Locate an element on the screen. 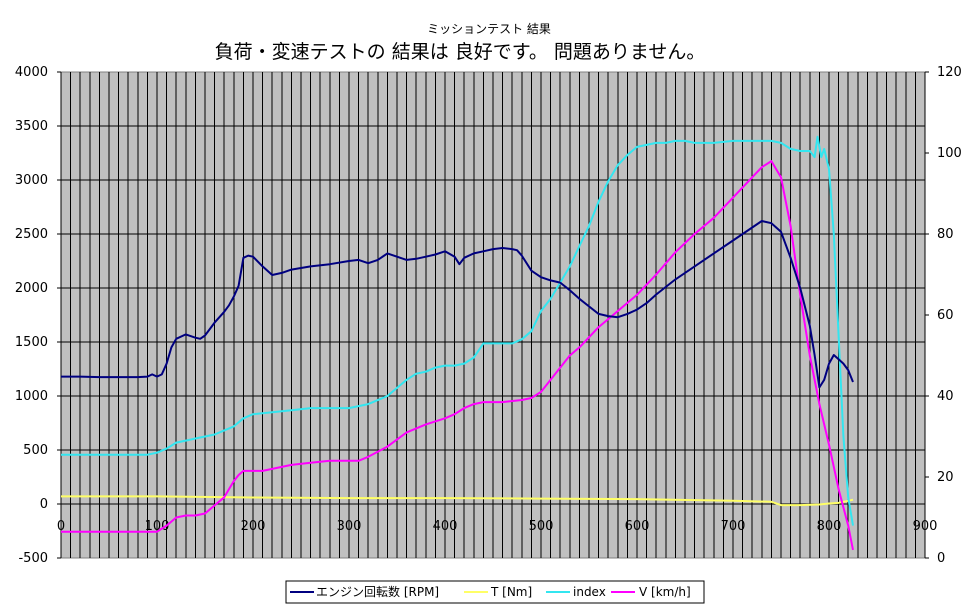  y-tick-left-label: 1500 is located at coordinates (31, 342).